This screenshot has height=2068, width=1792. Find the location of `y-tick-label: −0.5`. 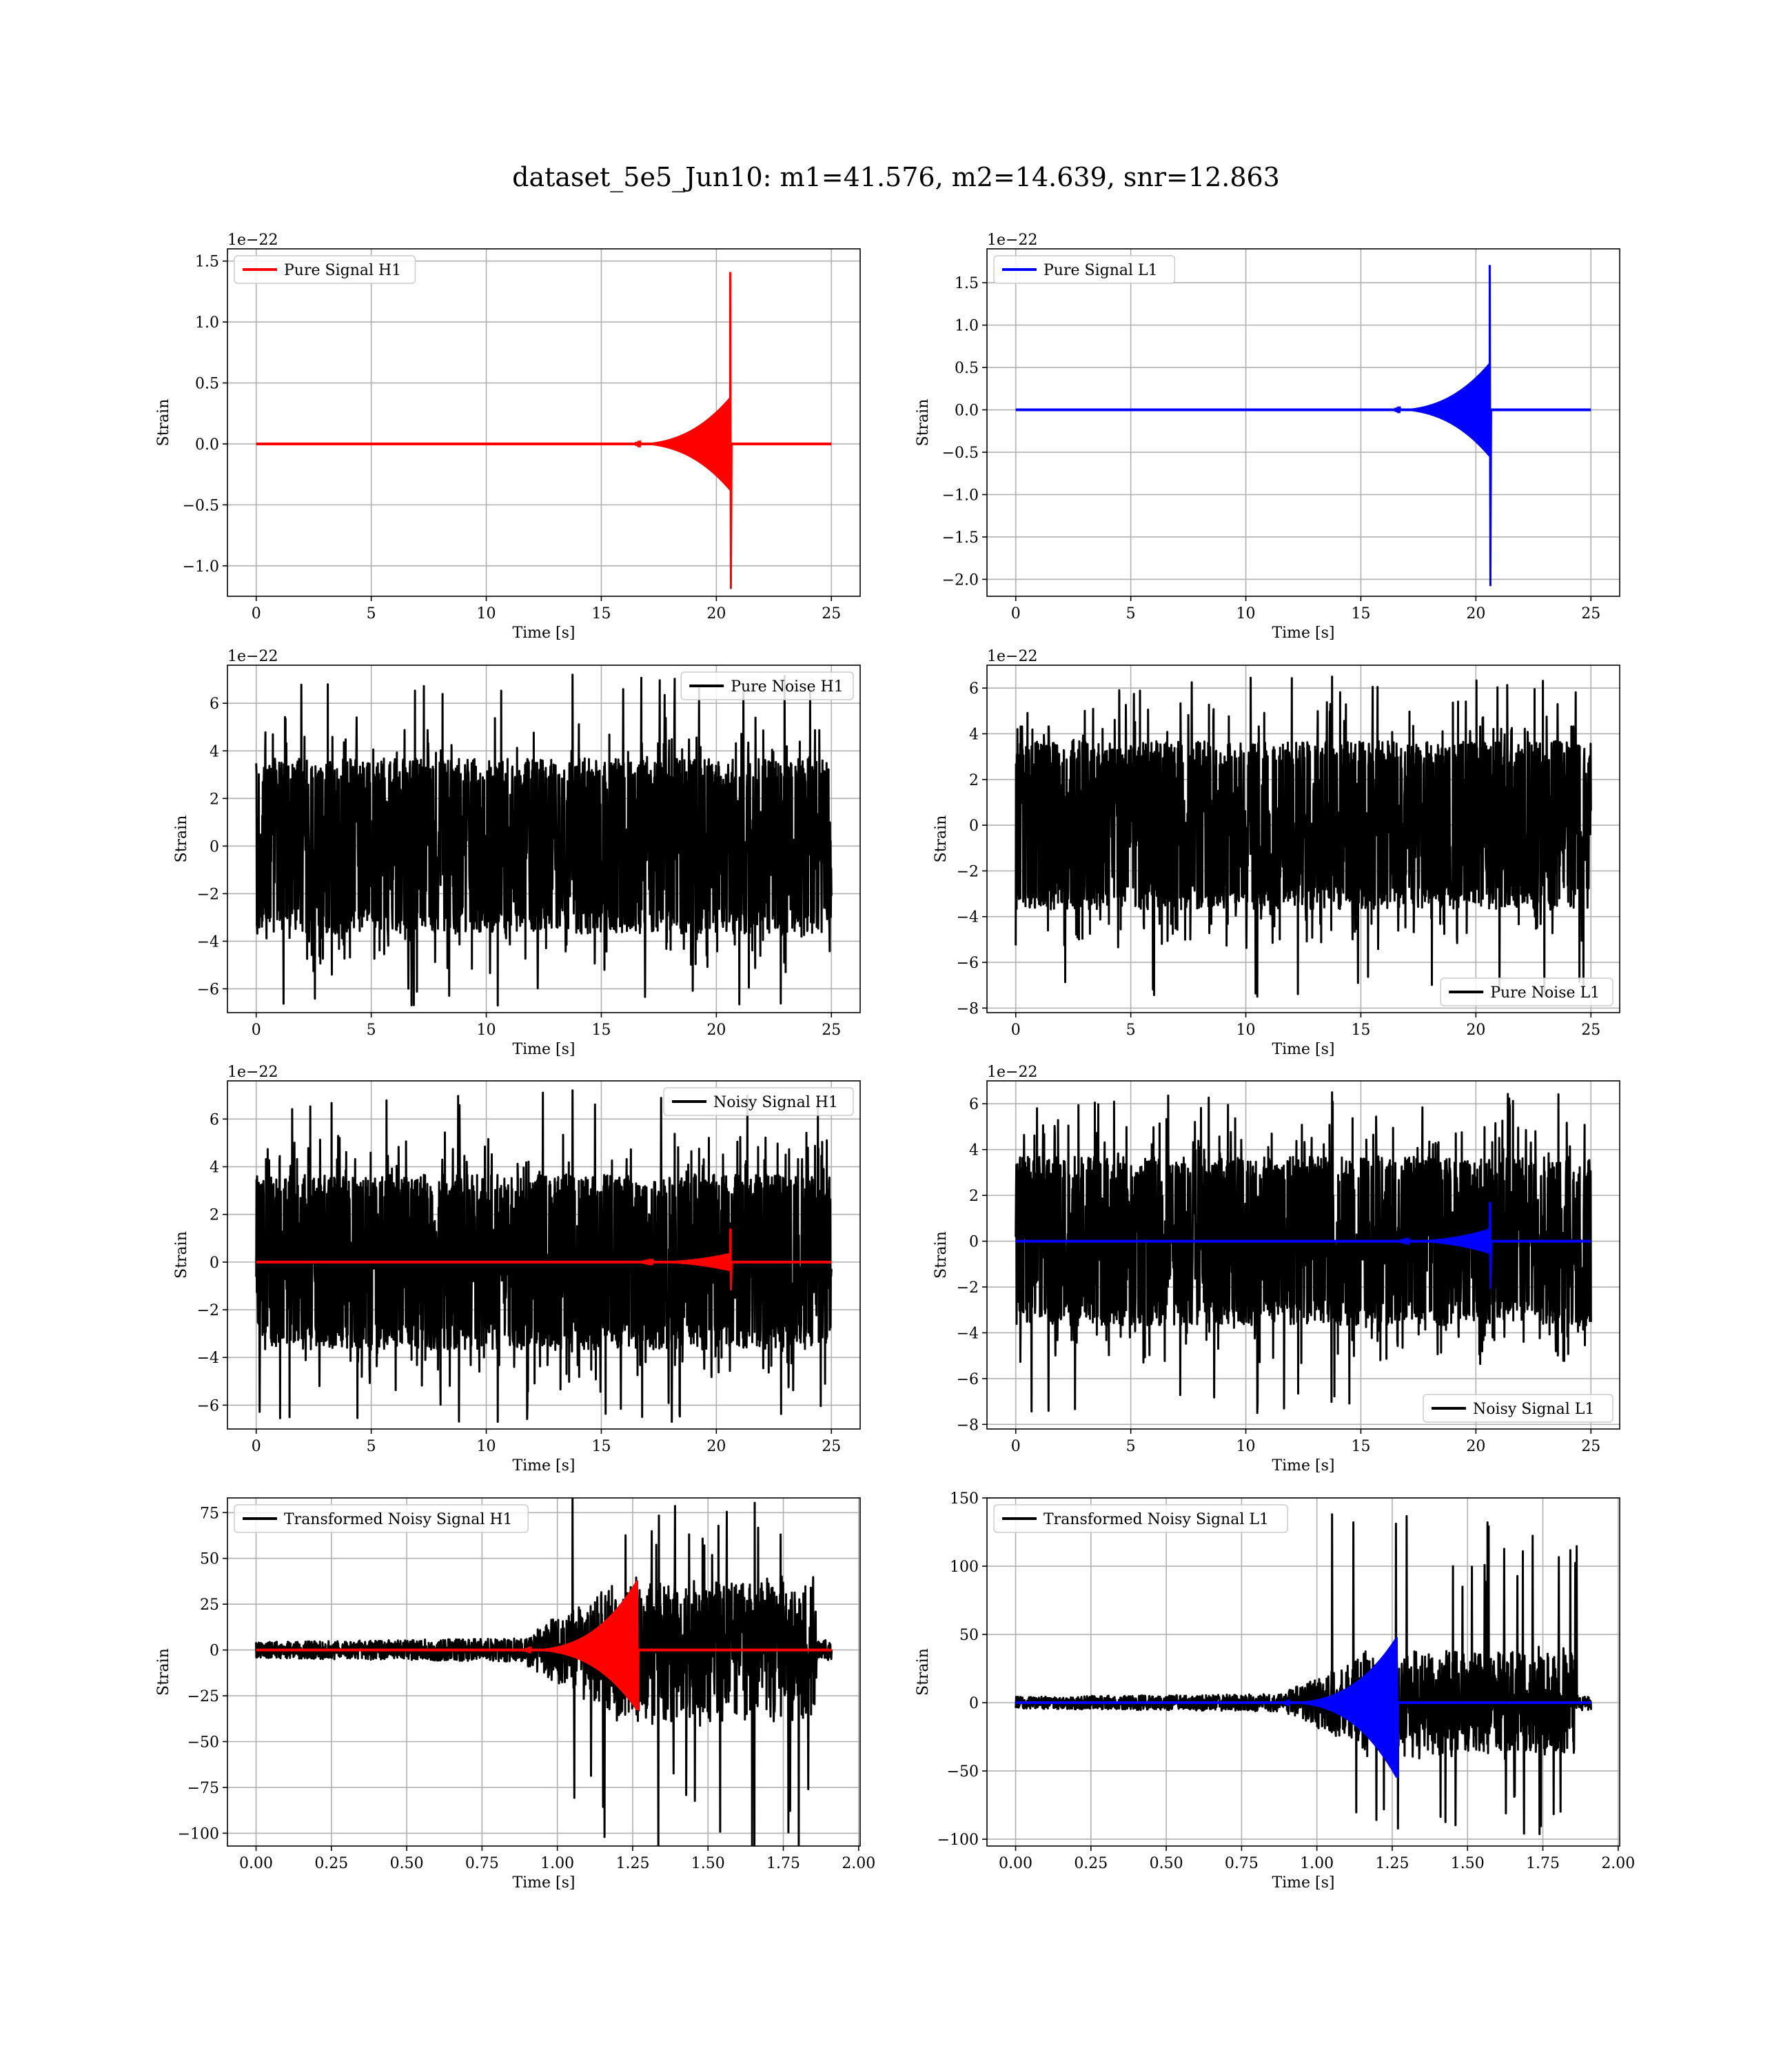

y-tick-label: −0.5 is located at coordinates (201, 505).